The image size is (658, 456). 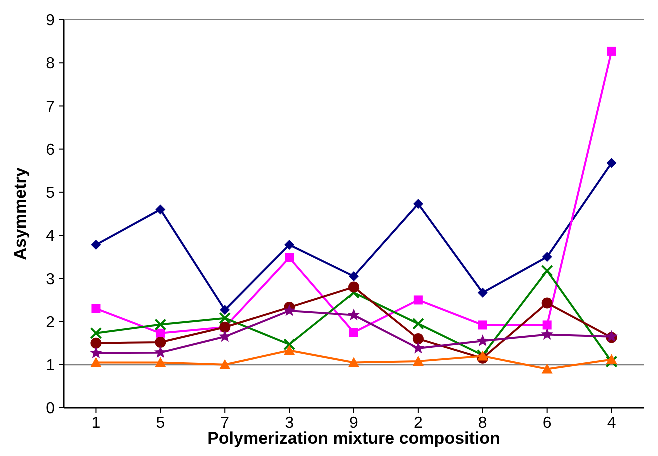 I want to click on x-tick-label: 7, so click(x=225, y=423).